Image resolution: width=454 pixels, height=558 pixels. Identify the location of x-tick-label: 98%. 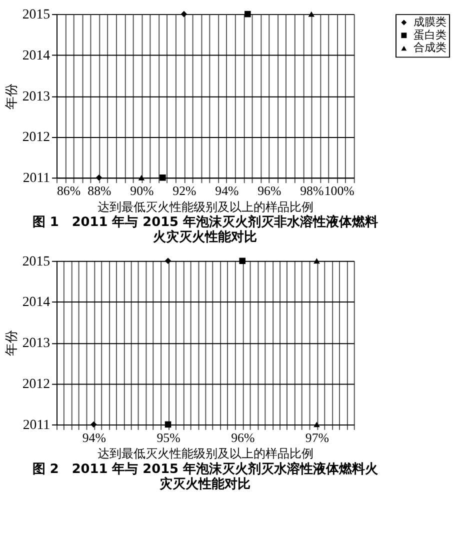
(312, 191).